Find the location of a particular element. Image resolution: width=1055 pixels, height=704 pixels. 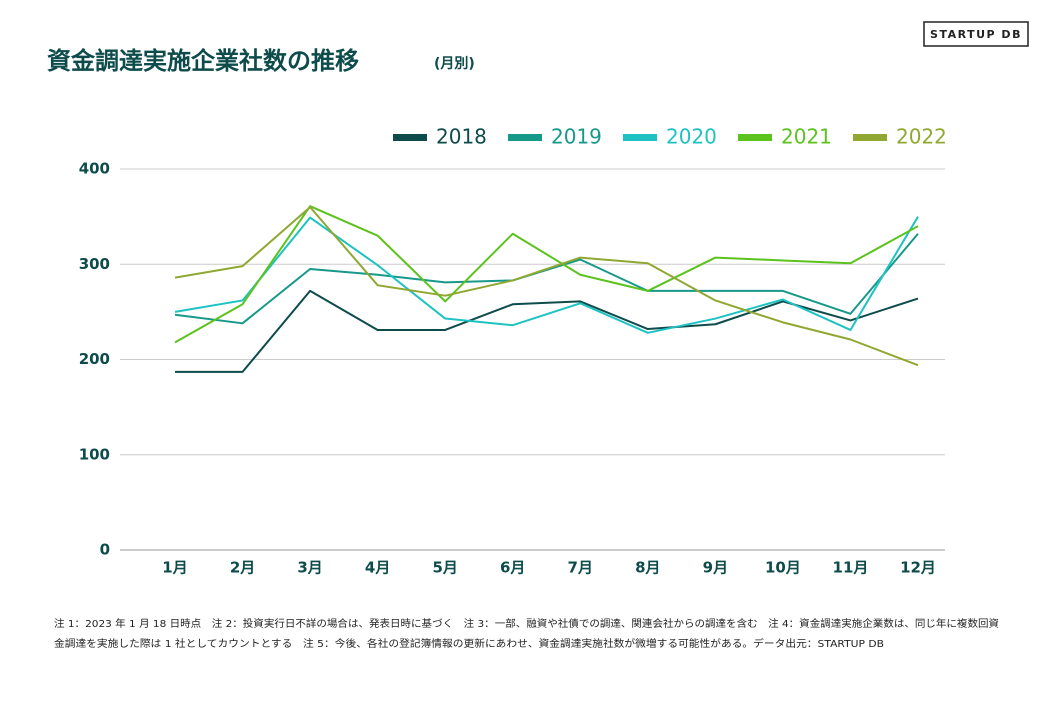

x-tick-label: 9月 is located at coordinates (715, 568).